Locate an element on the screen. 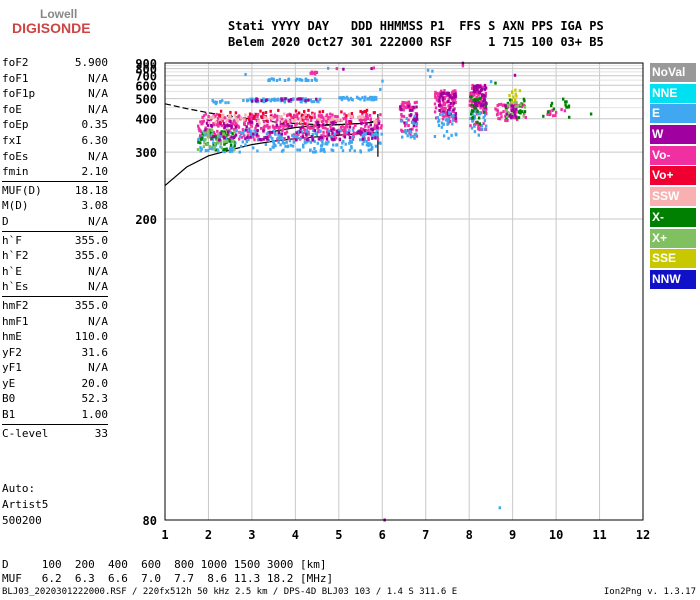  y-tick-label: 80 is located at coordinates (150, 521).